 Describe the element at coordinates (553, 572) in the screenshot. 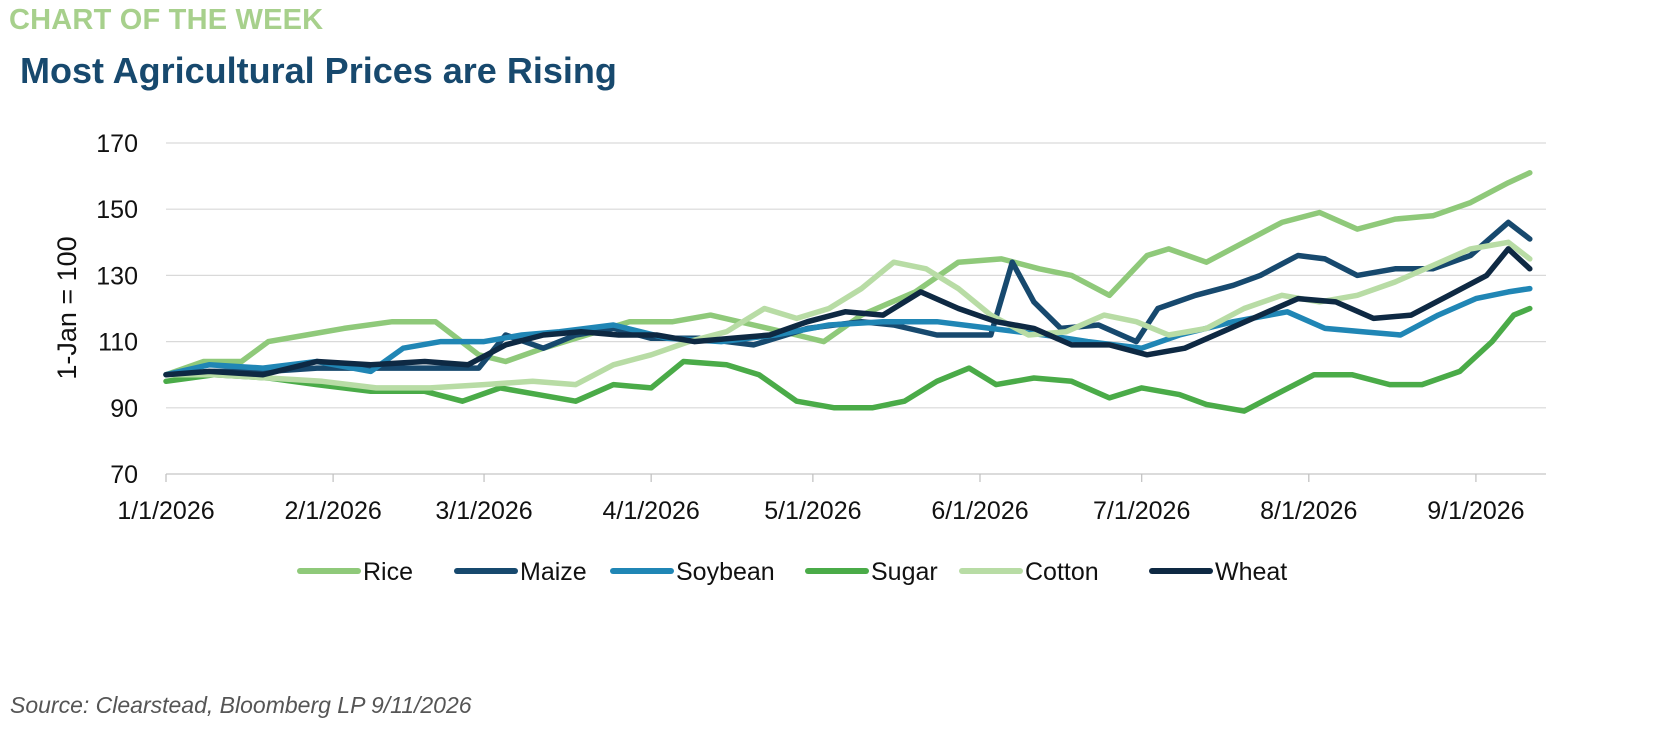

I see `legend-label: Maize` at that location.